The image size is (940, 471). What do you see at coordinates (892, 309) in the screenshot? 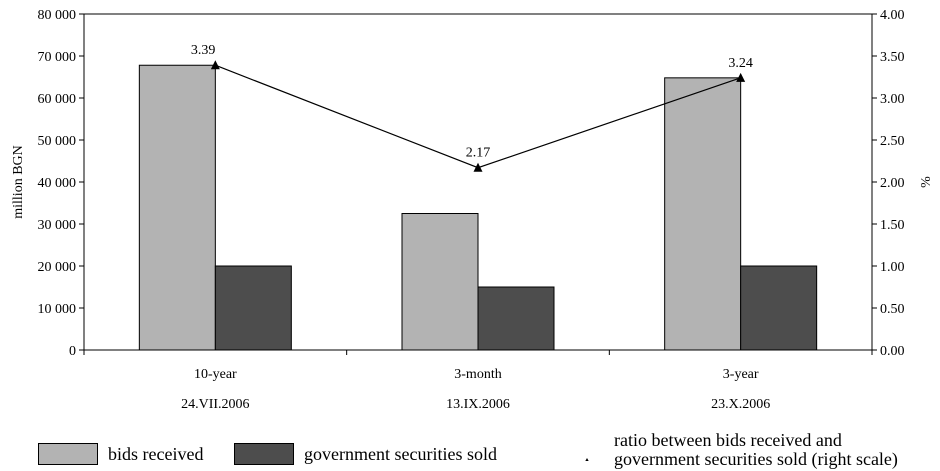
I see `y2-axis-tick-label: 0.50` at bounding box center [892, 309].